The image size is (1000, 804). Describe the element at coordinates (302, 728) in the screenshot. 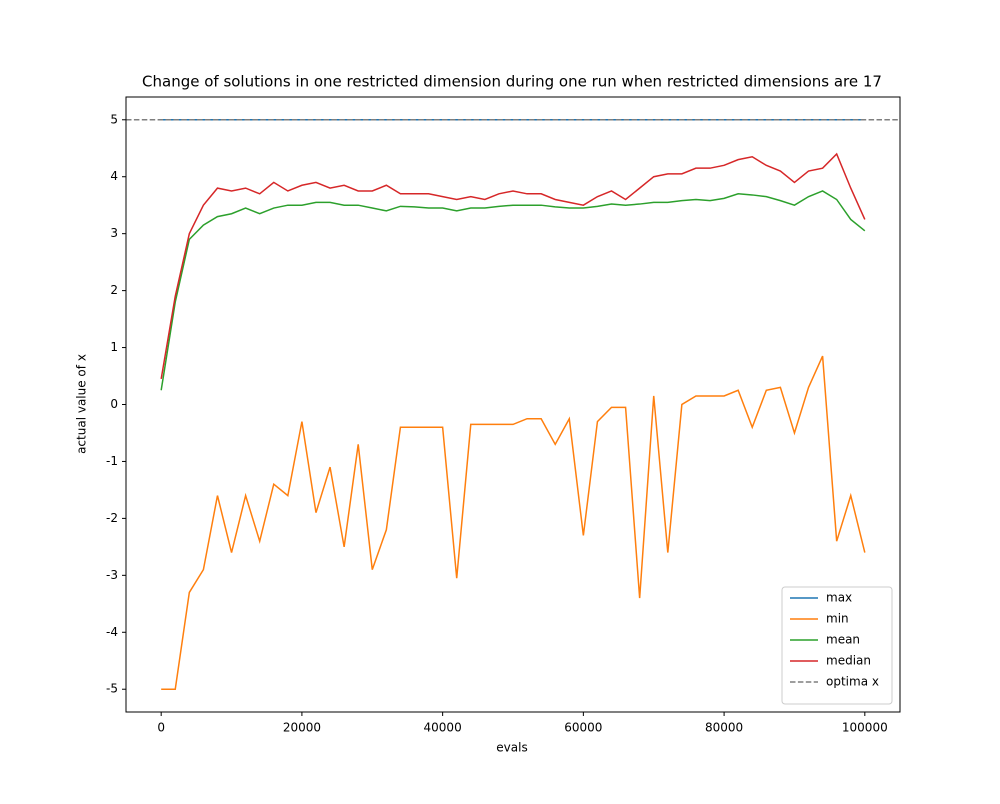

I see `x-tick-label: 20000` at that location.